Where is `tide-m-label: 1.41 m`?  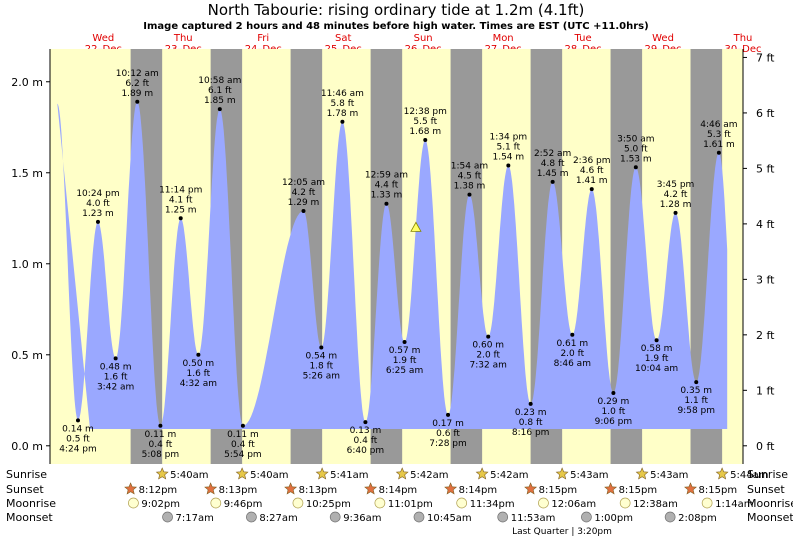
tide-m-label: 1.41 m is located at coordinates (592, 181).